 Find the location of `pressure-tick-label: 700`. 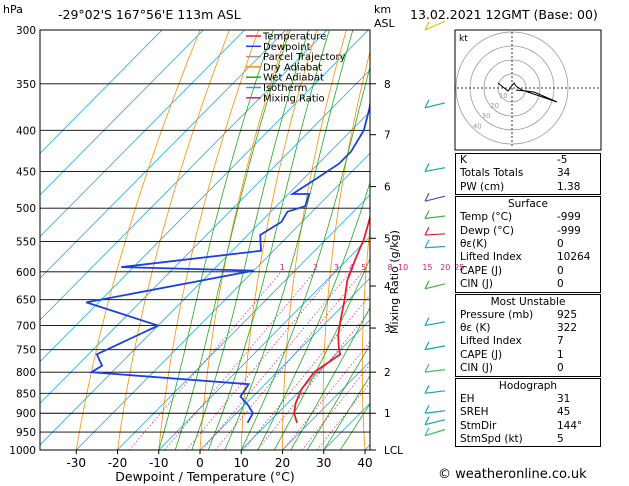

pressure-tick-label: 700 is located at coordinates (26, 327).